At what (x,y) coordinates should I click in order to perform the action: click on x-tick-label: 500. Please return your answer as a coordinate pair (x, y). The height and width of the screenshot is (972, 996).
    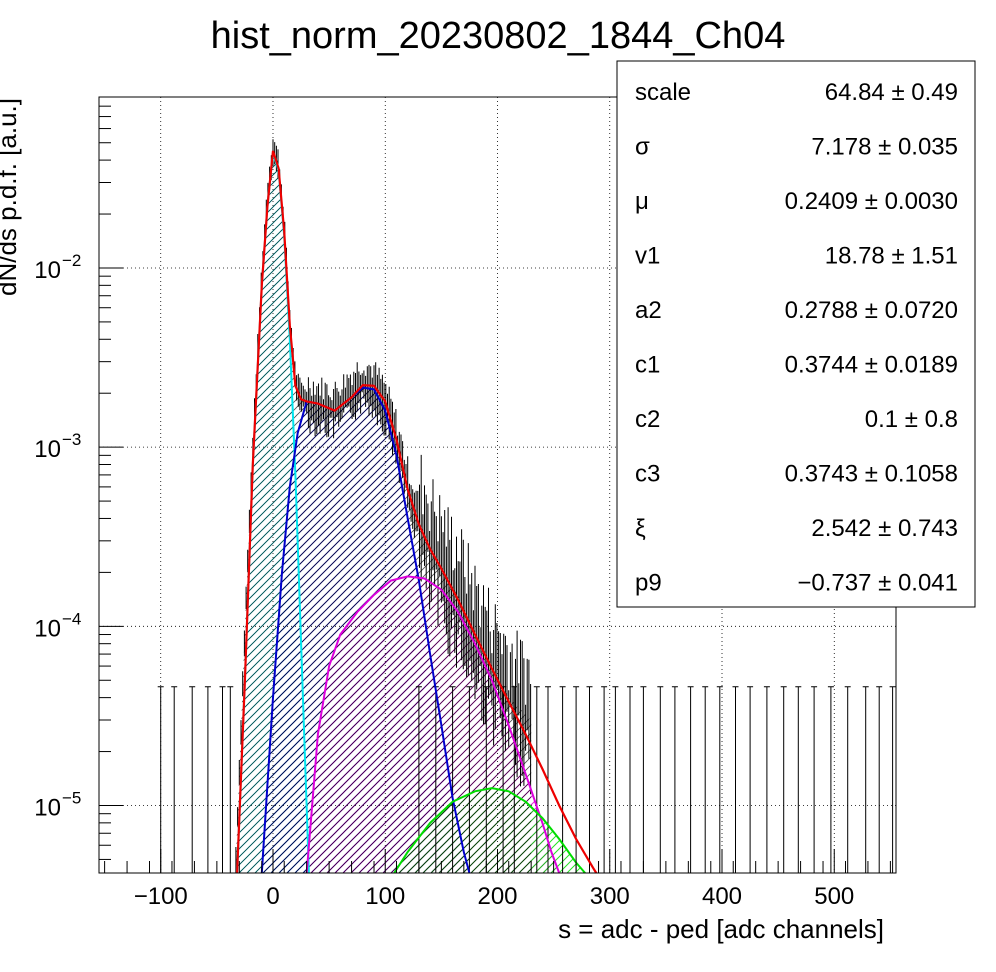
    Looking at the image, I should click on (834, 896).